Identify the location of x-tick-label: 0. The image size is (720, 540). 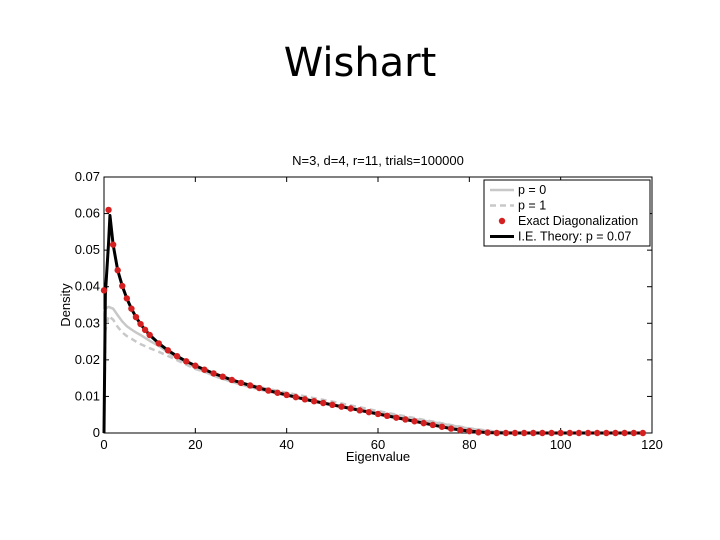
(103, 444).